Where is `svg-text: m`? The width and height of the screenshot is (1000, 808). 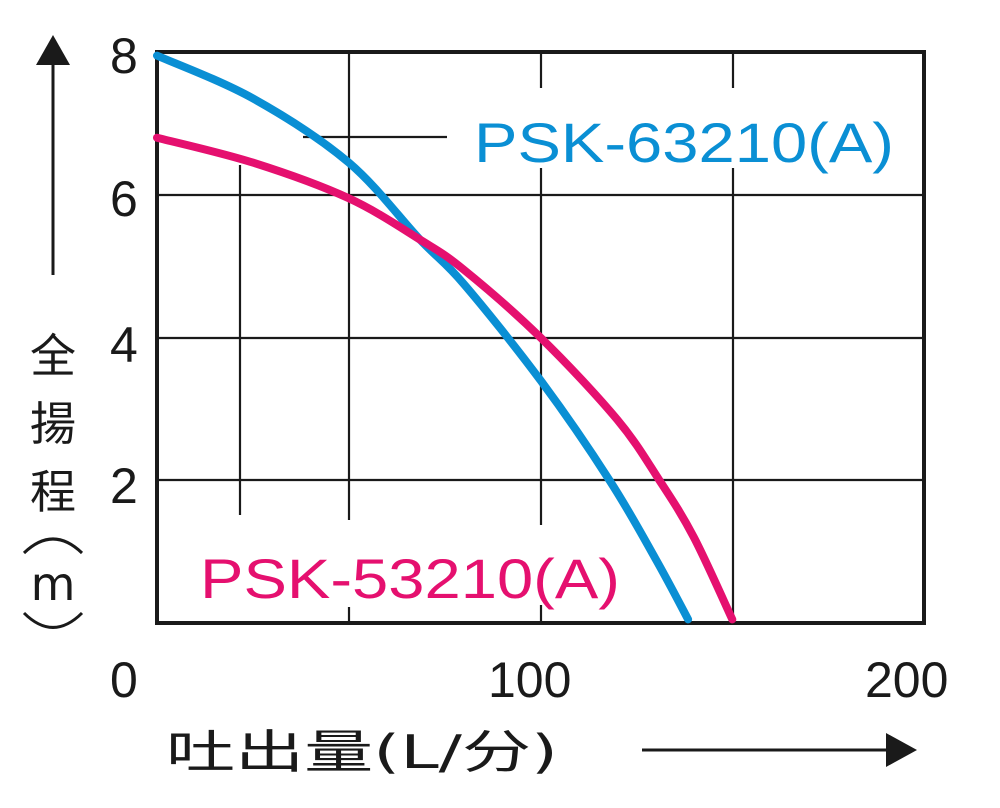
svg-text: m is located at coordinates (53, 584).